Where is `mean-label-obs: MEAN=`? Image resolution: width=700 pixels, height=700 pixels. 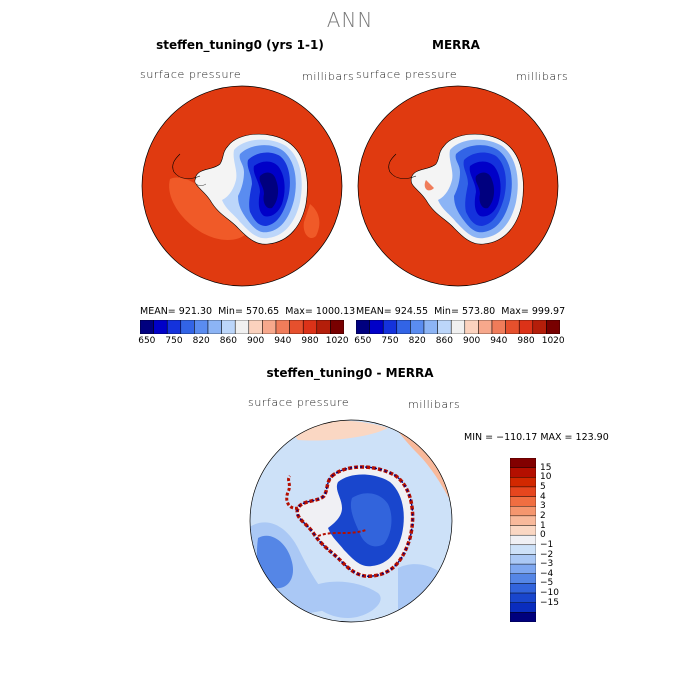
mean-label-obs: MEAN= is located at coordinates (374, 311).